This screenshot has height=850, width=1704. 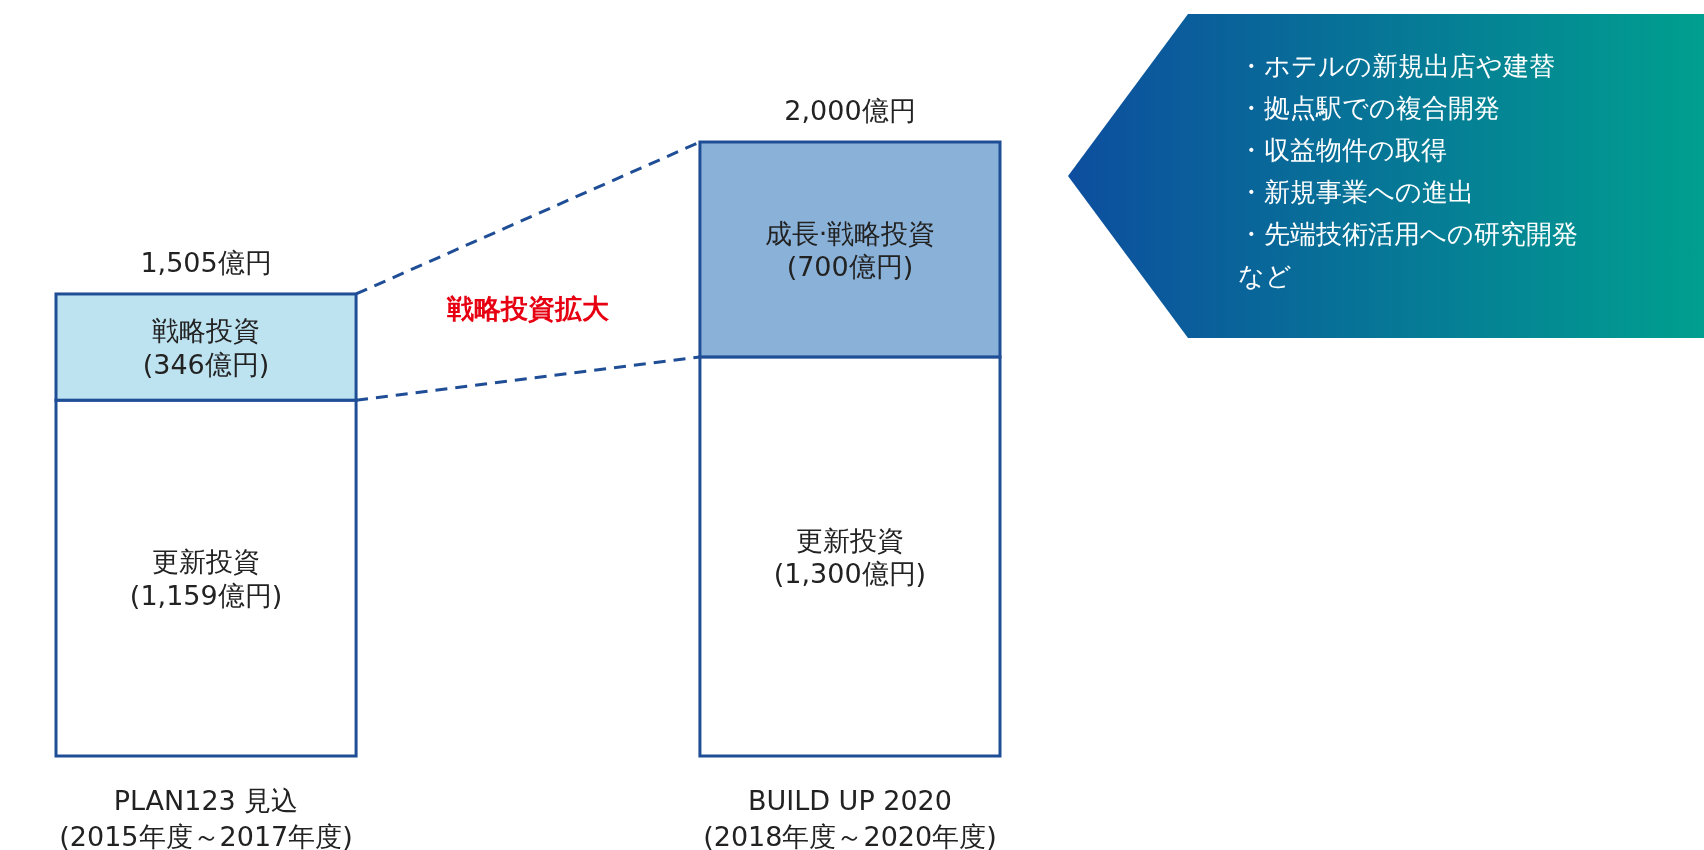 I want to click on total-label: 2,000億円, so click(x=850, y=110).